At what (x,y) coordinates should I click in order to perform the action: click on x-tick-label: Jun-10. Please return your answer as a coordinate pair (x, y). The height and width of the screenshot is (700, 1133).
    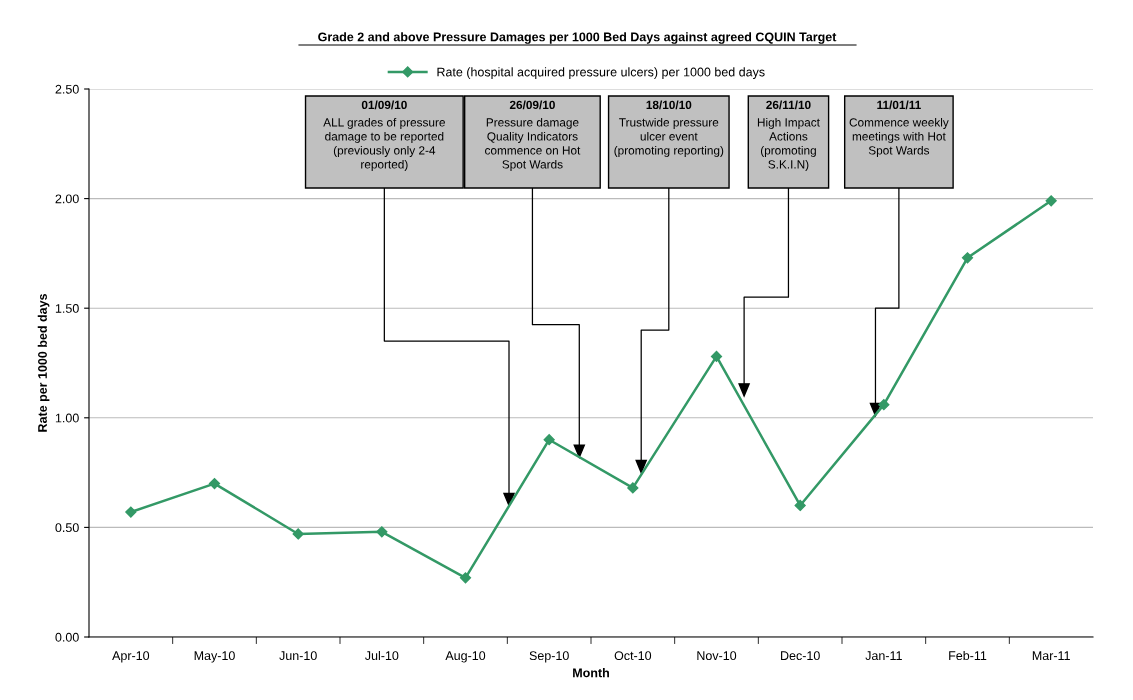
    Looking at the image, I should click on (298, 656).